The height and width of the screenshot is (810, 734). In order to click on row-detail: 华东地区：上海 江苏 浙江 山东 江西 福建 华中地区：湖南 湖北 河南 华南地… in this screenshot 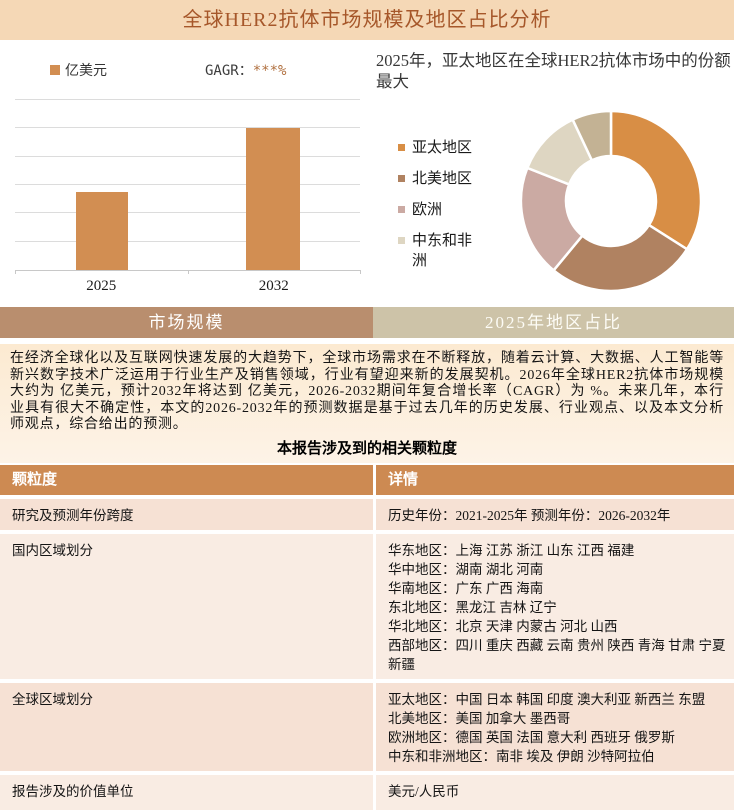, I will do `click(553, 606)`.